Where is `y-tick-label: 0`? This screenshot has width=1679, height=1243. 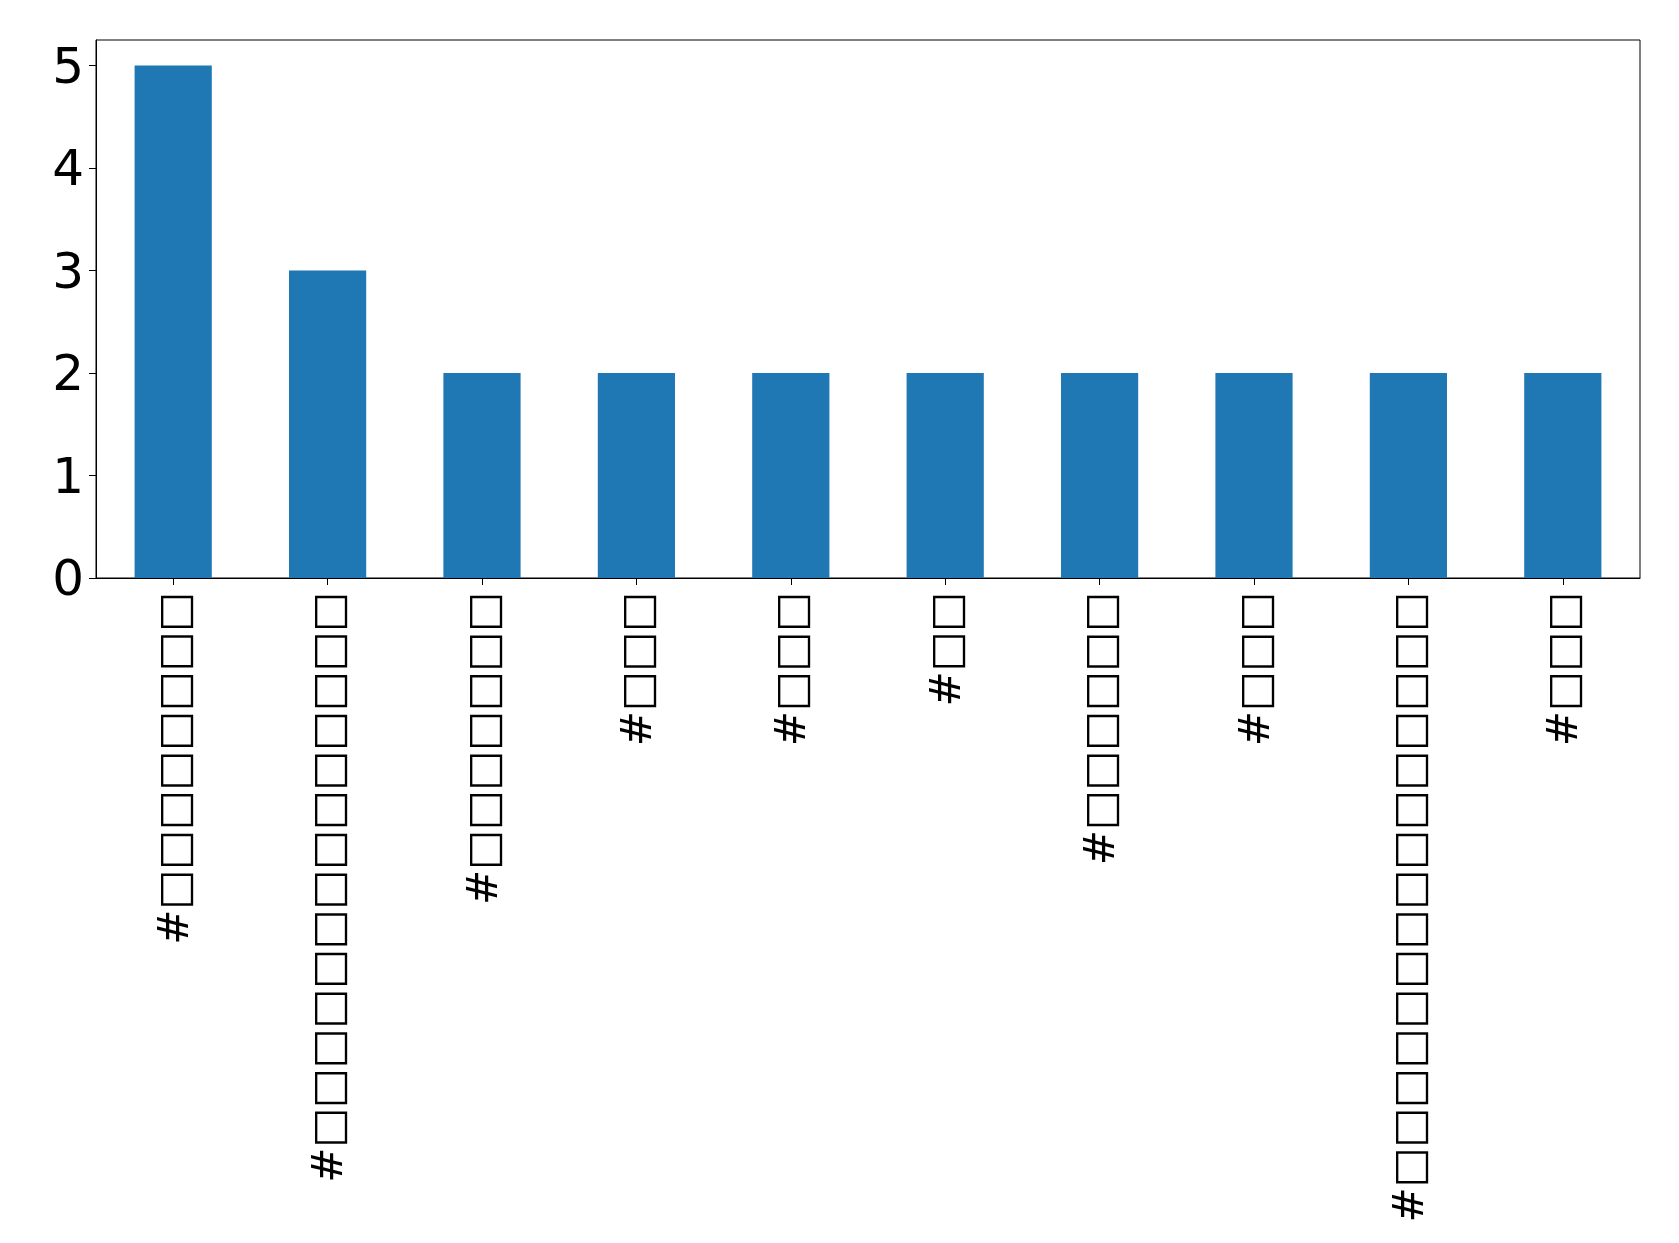
y-tick-label: 0 is located at coordinates (68, 578).